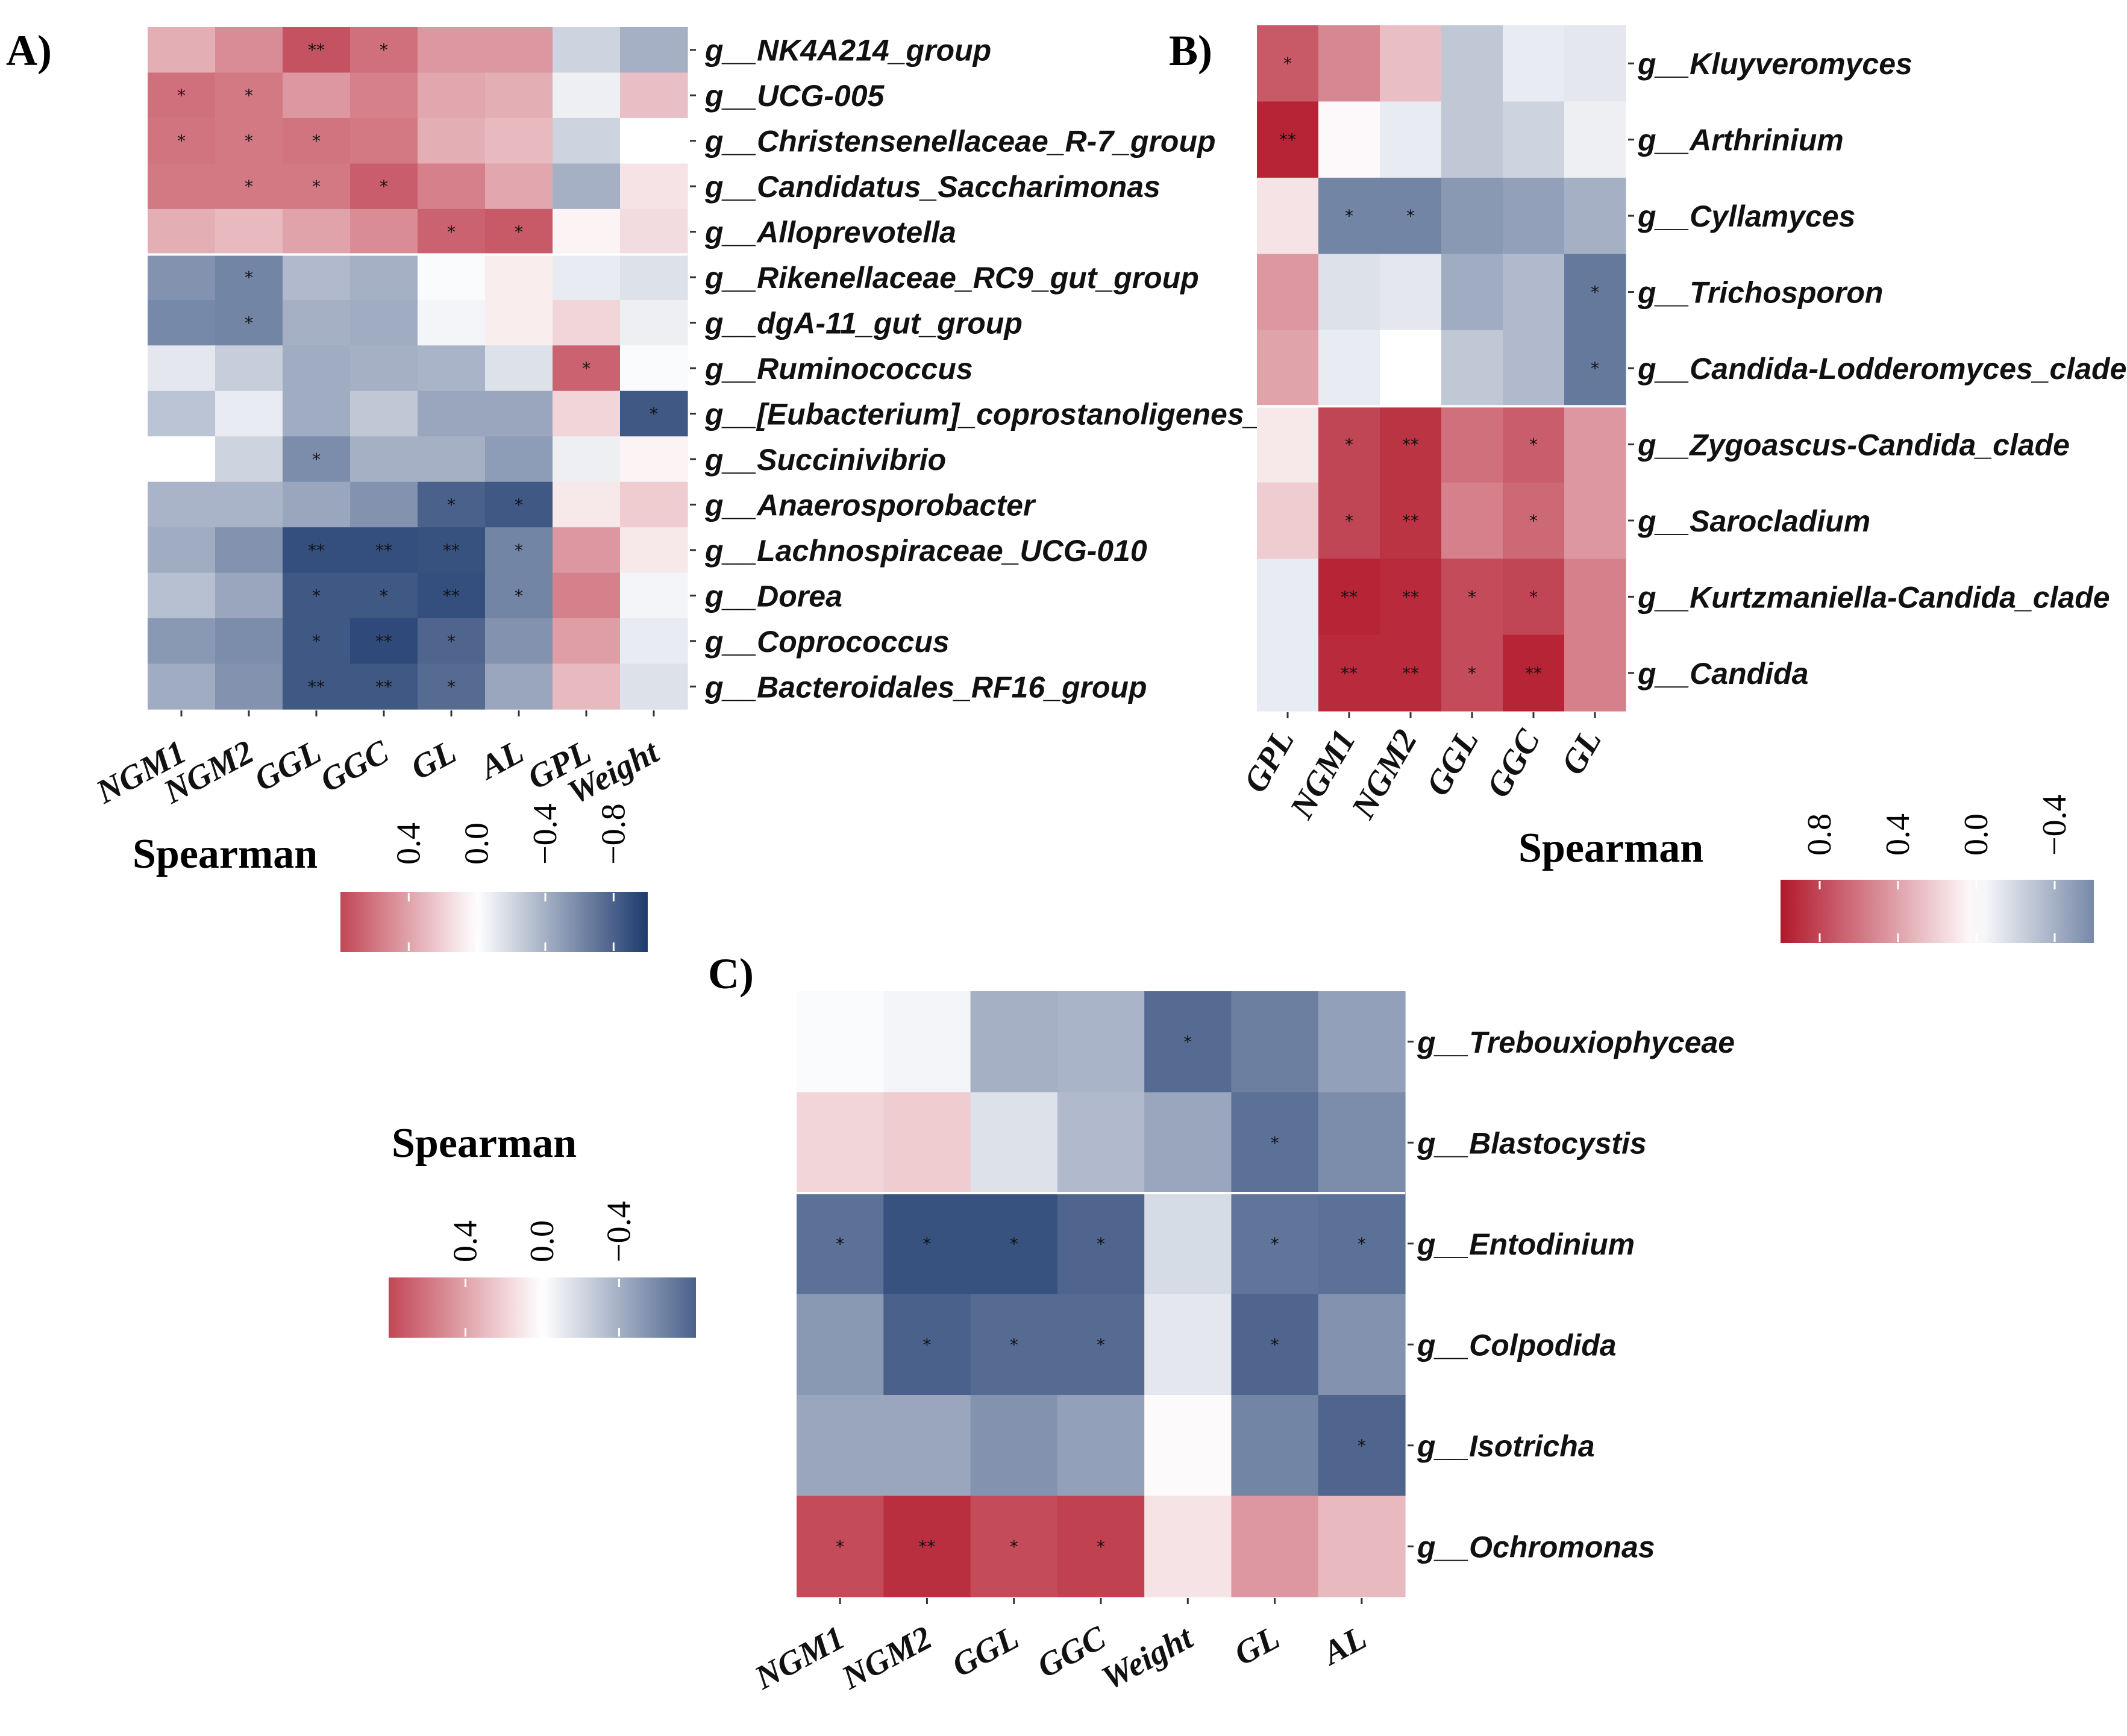 This screenshot has height=1736, width=2127. What do you see at coordinates (1344, 1646) in the screenshot?
I see `column-label: AL` at bounding box center [1344, 1646].